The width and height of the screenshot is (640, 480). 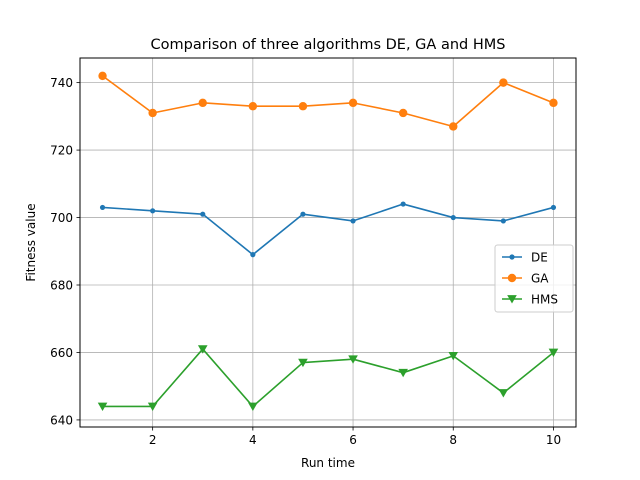 I want to click on x-axis-label: Run time, so click(x=328, y=463).